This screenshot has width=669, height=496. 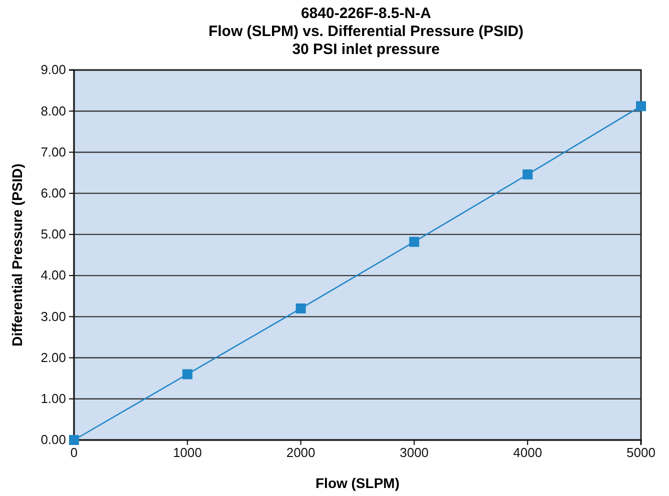 I want to click on x-tick-label: 1000, so click(x=187, y=452).